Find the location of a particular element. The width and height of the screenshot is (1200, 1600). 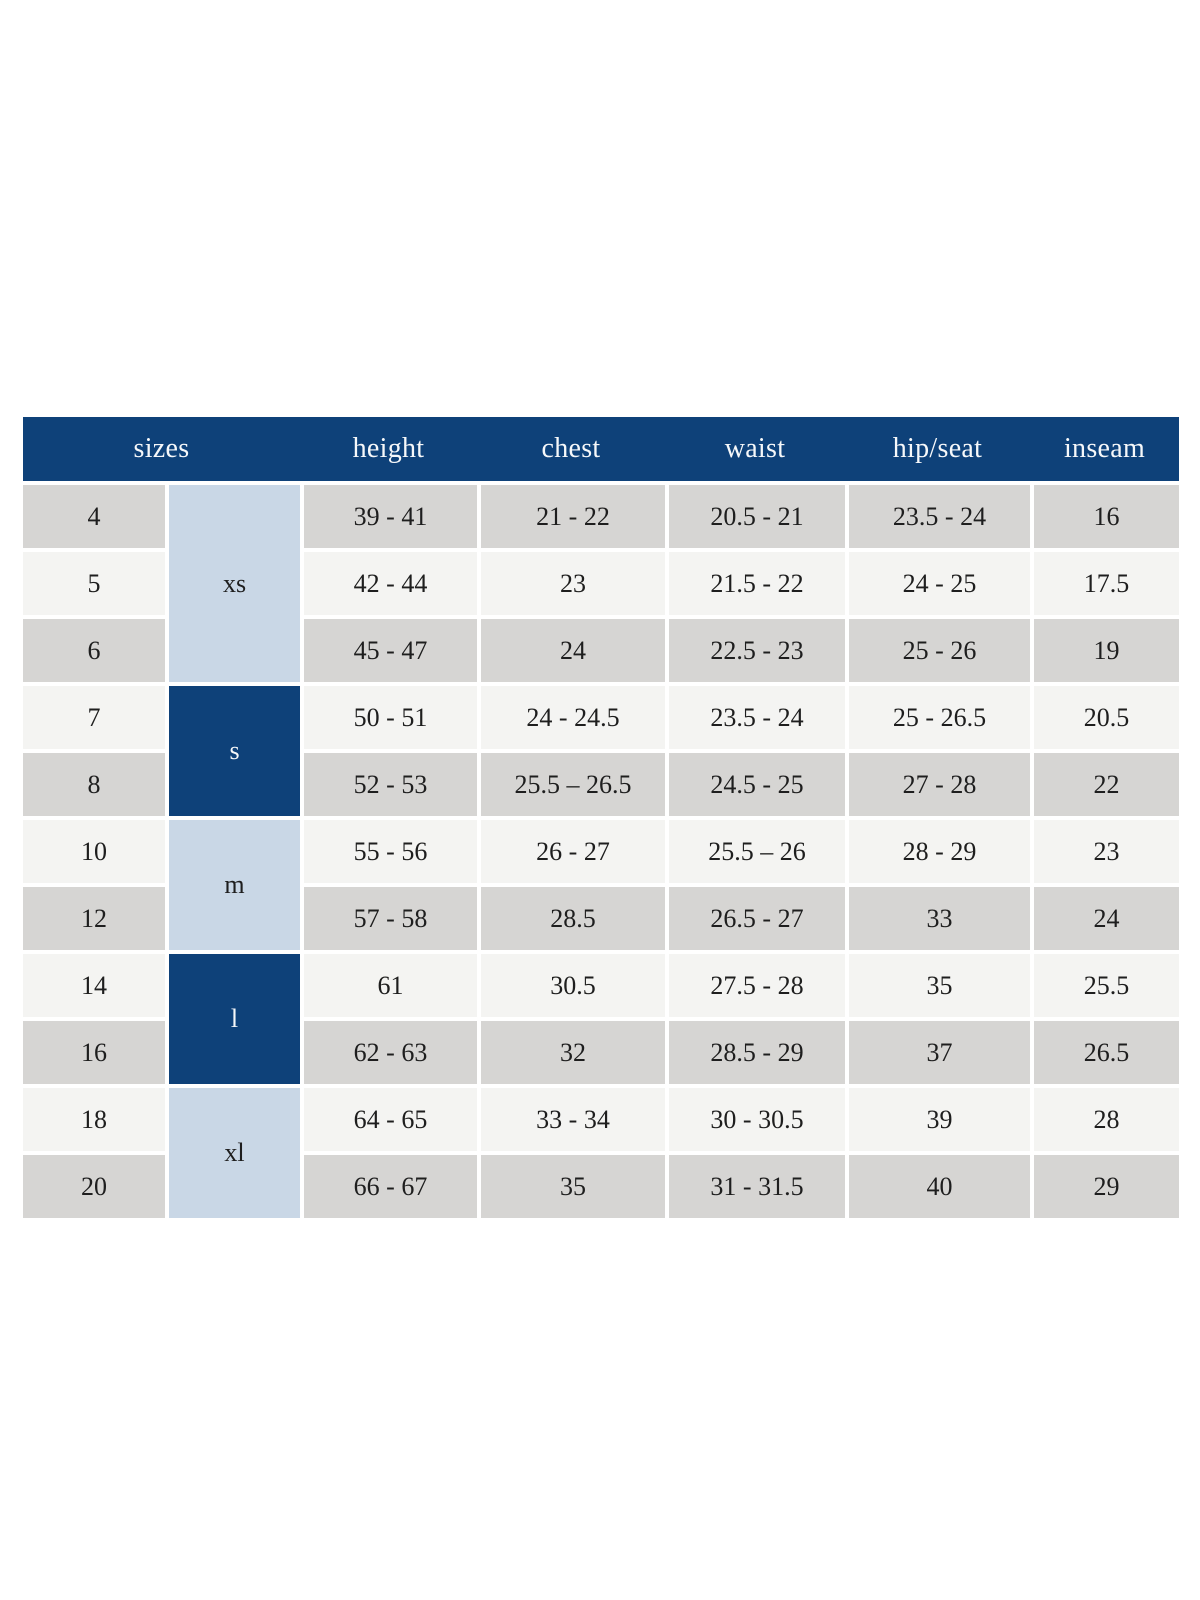

hip-seat-cell: 23.5 - 24 is located at coordinates (937, 514).